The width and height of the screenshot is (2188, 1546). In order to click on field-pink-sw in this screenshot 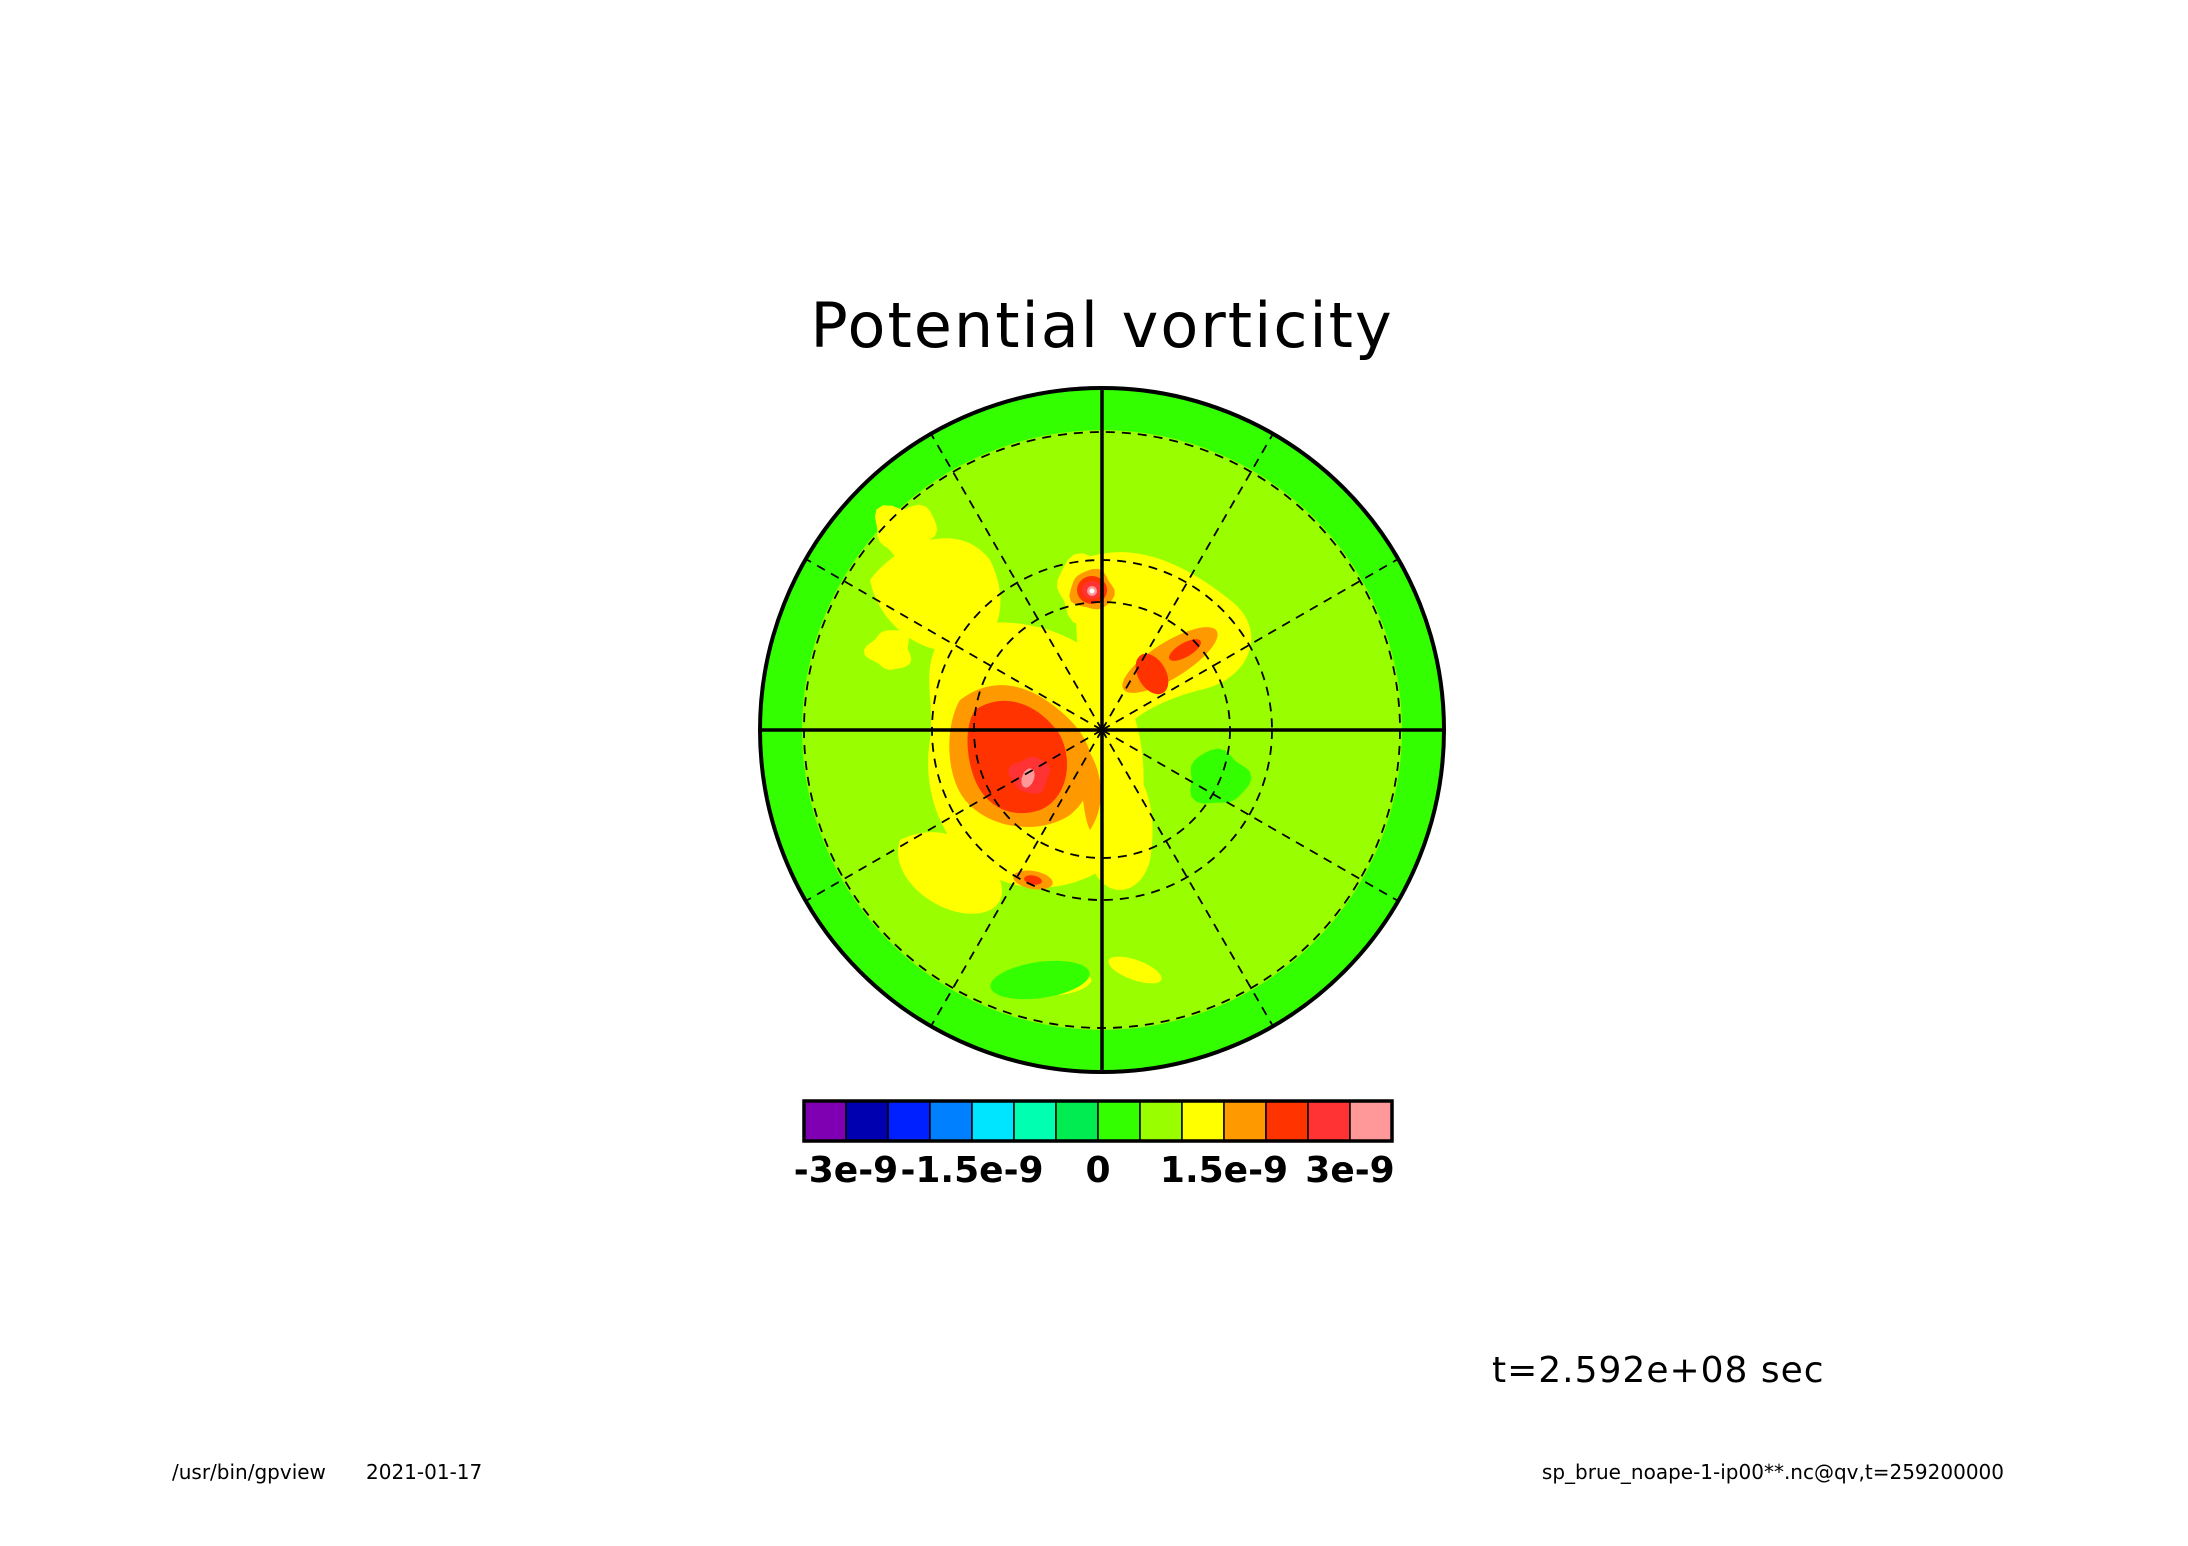, I will do `click(1028, 778)`.